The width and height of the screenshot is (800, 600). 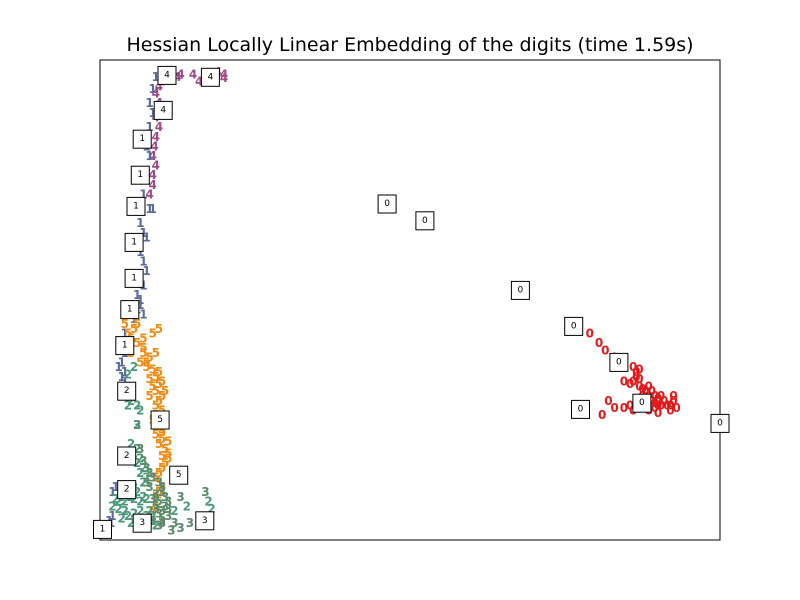 I want to click on thumbnail-glyph: 3, so click(x=205, y=521).